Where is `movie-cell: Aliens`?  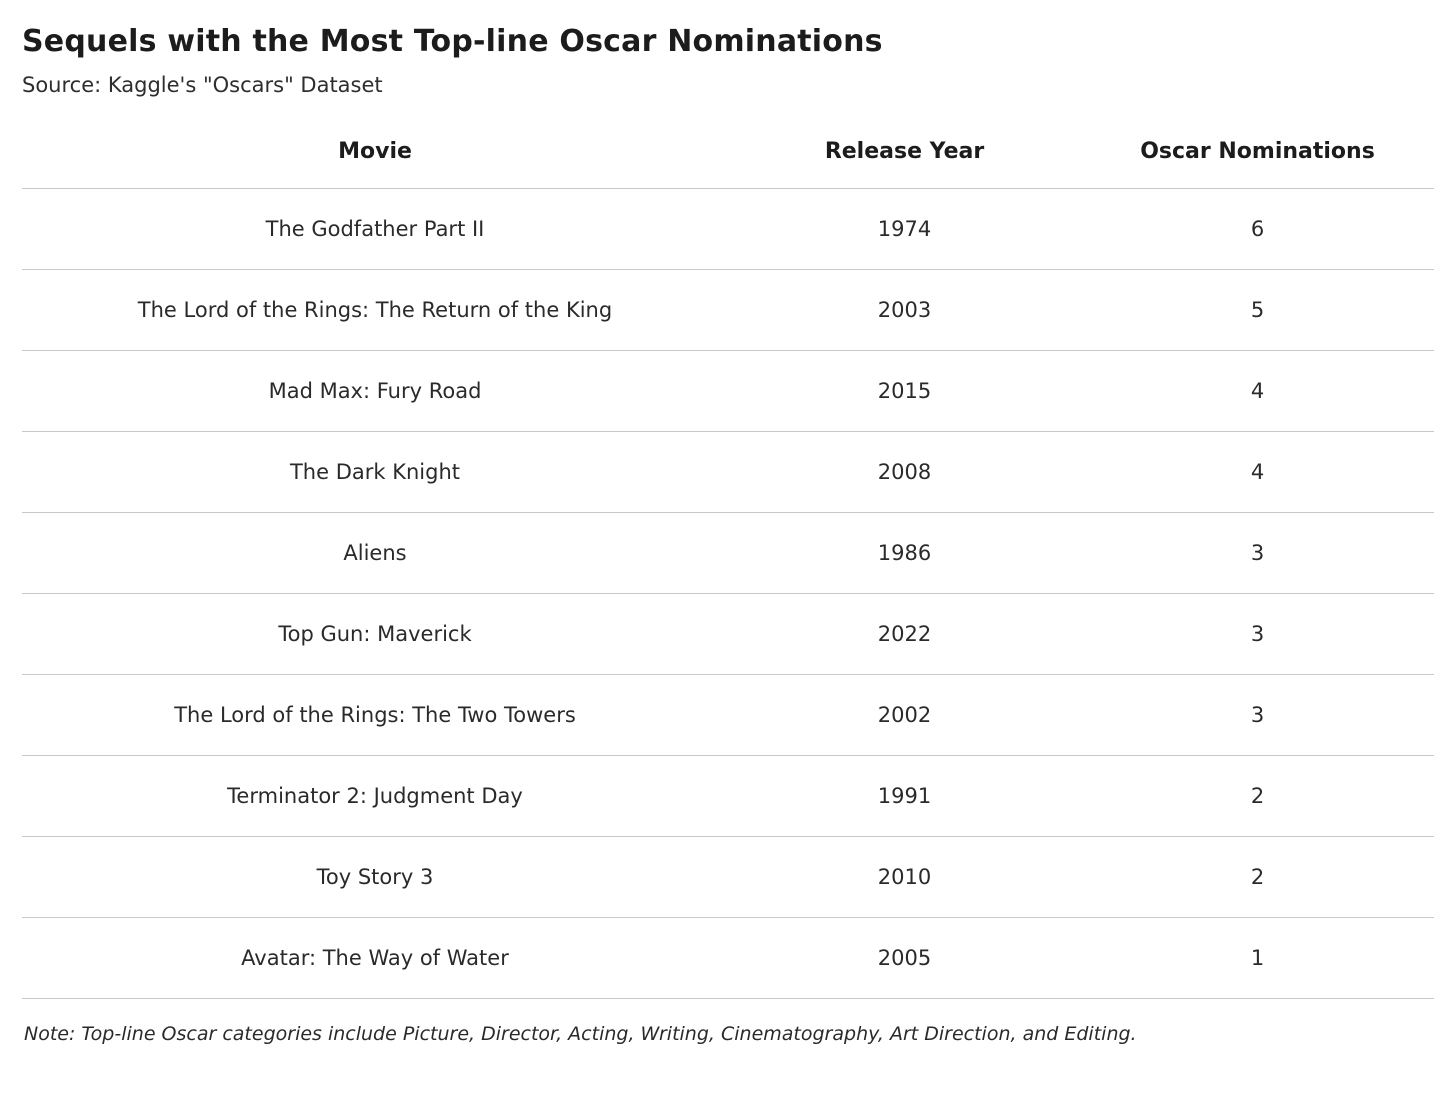
movie-cell: Aliens is located at coordinates (375, 553).